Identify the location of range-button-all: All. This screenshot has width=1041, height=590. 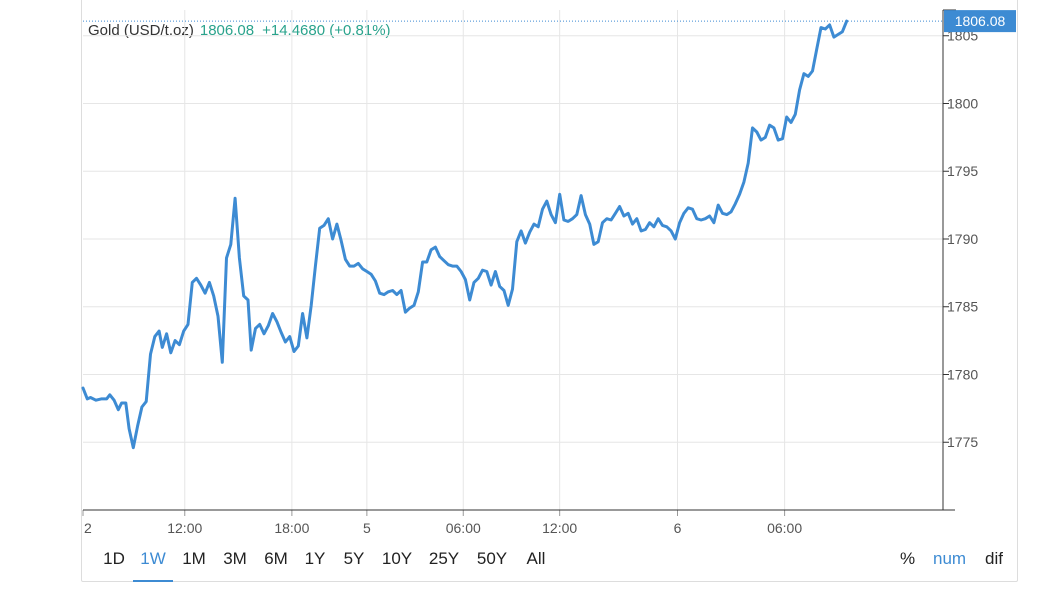
(536, 558).